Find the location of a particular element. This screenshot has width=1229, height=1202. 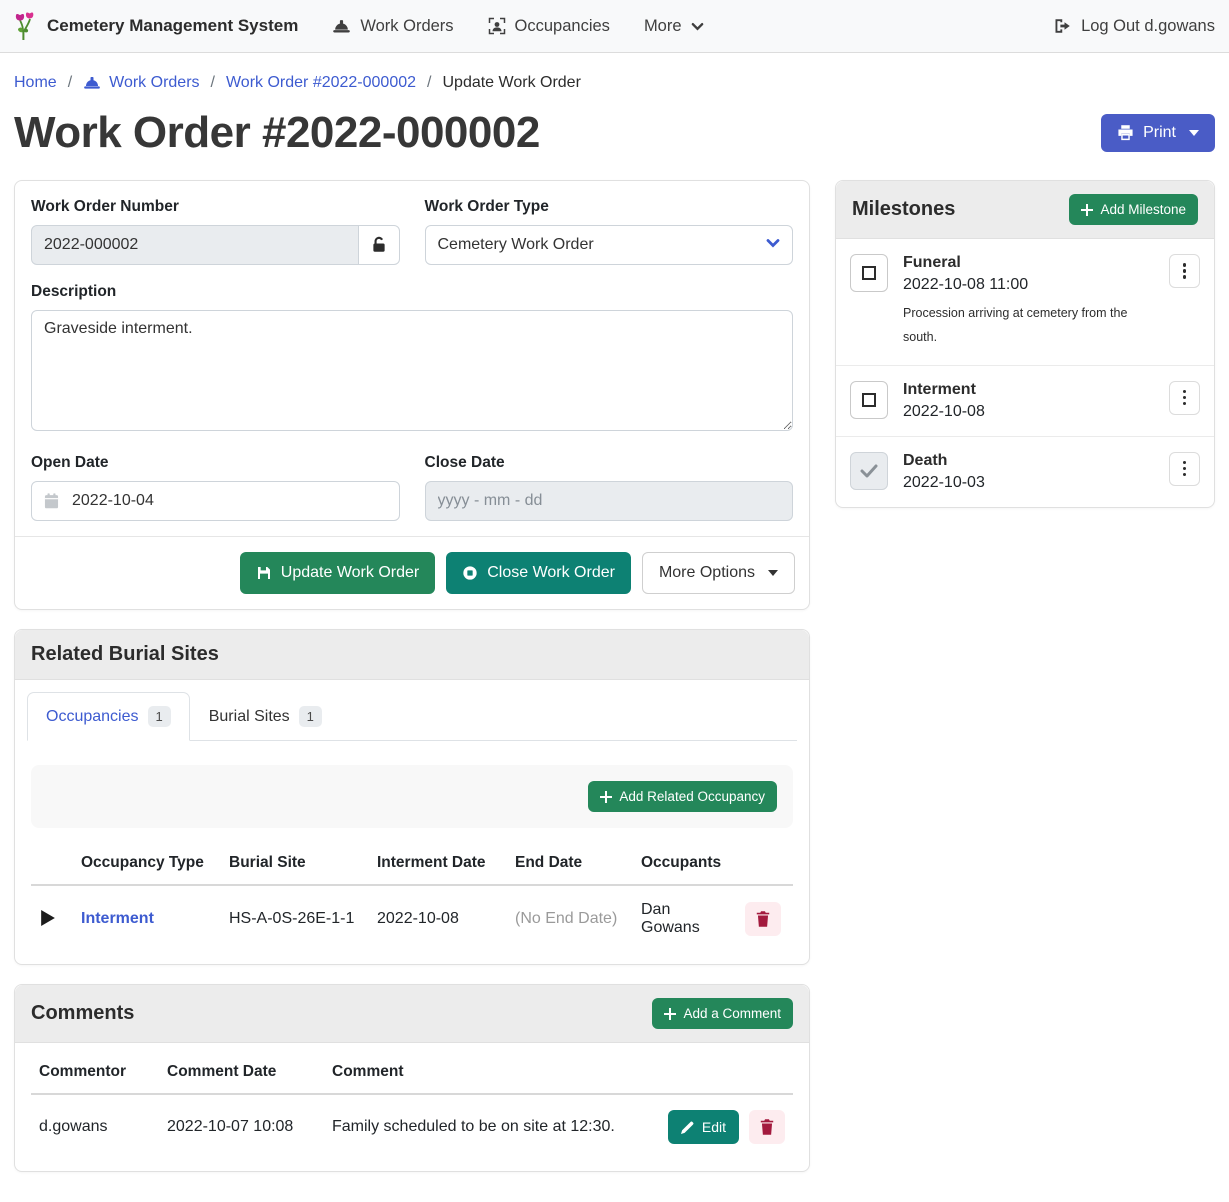

occupants-cell: Dan Gowans is located at coordinates (670, 918).